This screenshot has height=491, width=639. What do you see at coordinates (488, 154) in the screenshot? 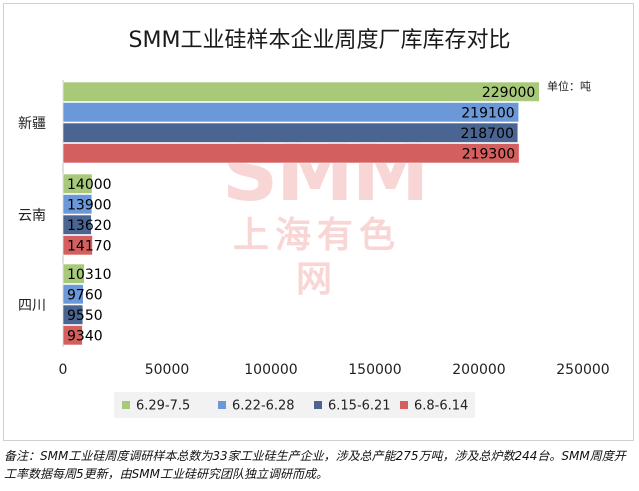
I see `data-label: 219300` at bounding box center [488, 154].